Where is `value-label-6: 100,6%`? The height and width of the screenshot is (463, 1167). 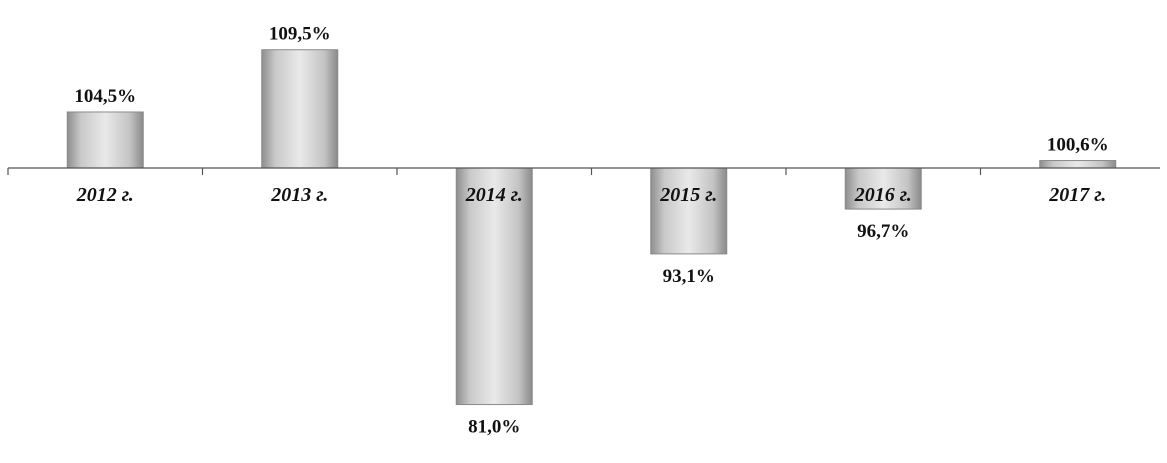
value-label-6: 100,6% is located at coordinates (1078, 145).